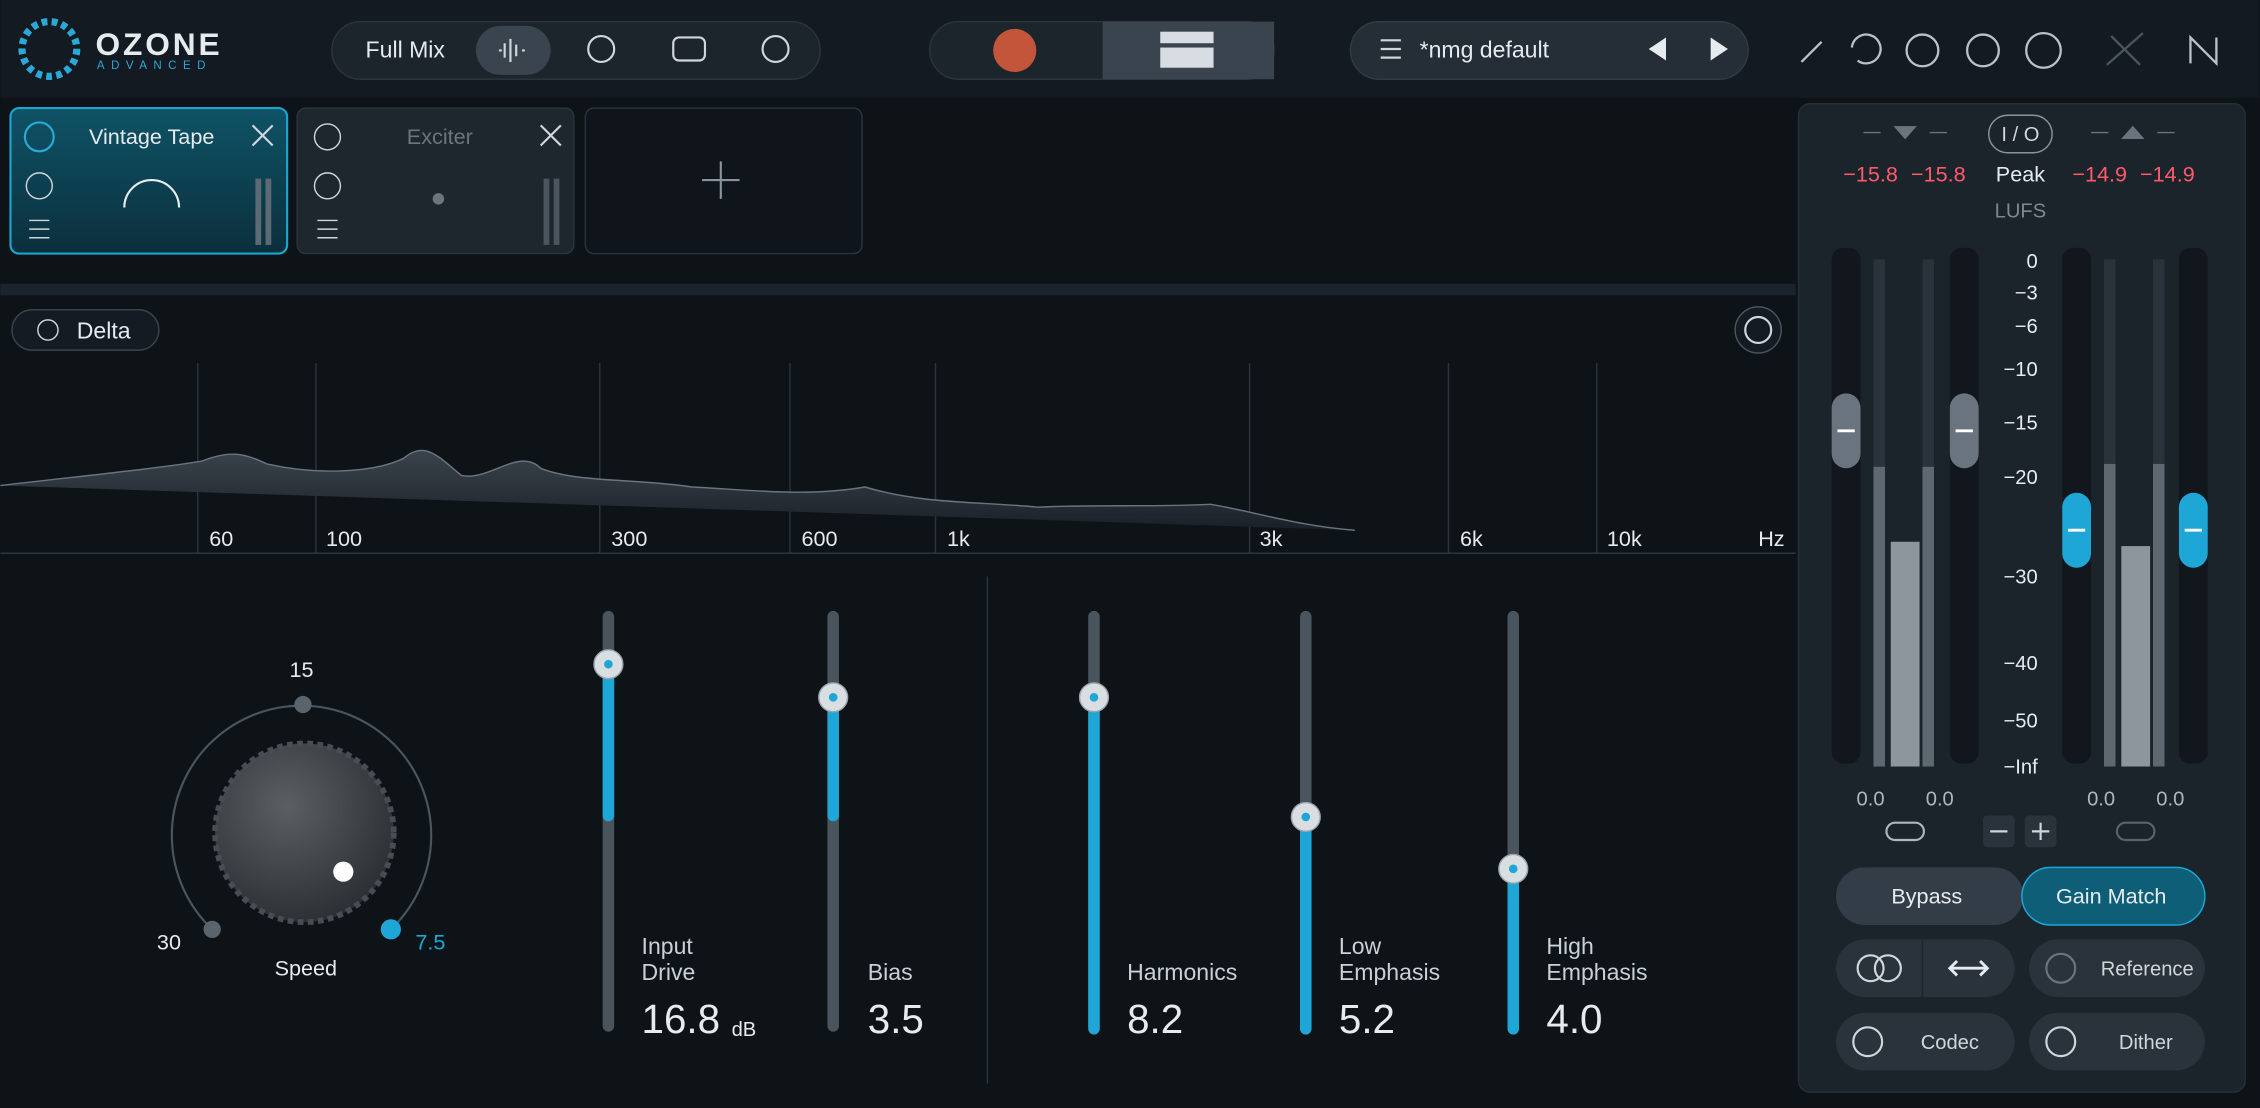  What do you see at coordinates (2032, 262) in the screenshot?
I see `scale-label: 0` at bounding box center [2032, 262].